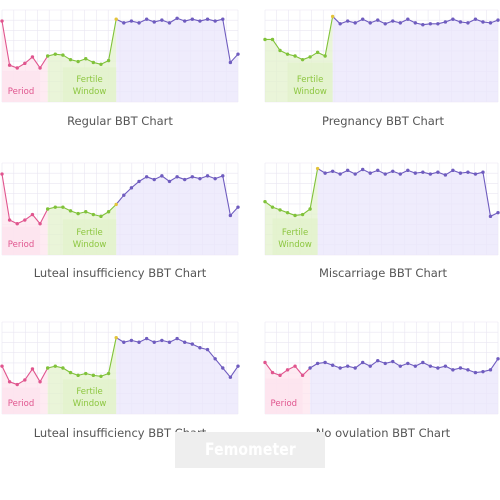  Describe the element at coordinates (381, 209) in the screenshot. I see `chart-panel: Fertile Window` at that location.